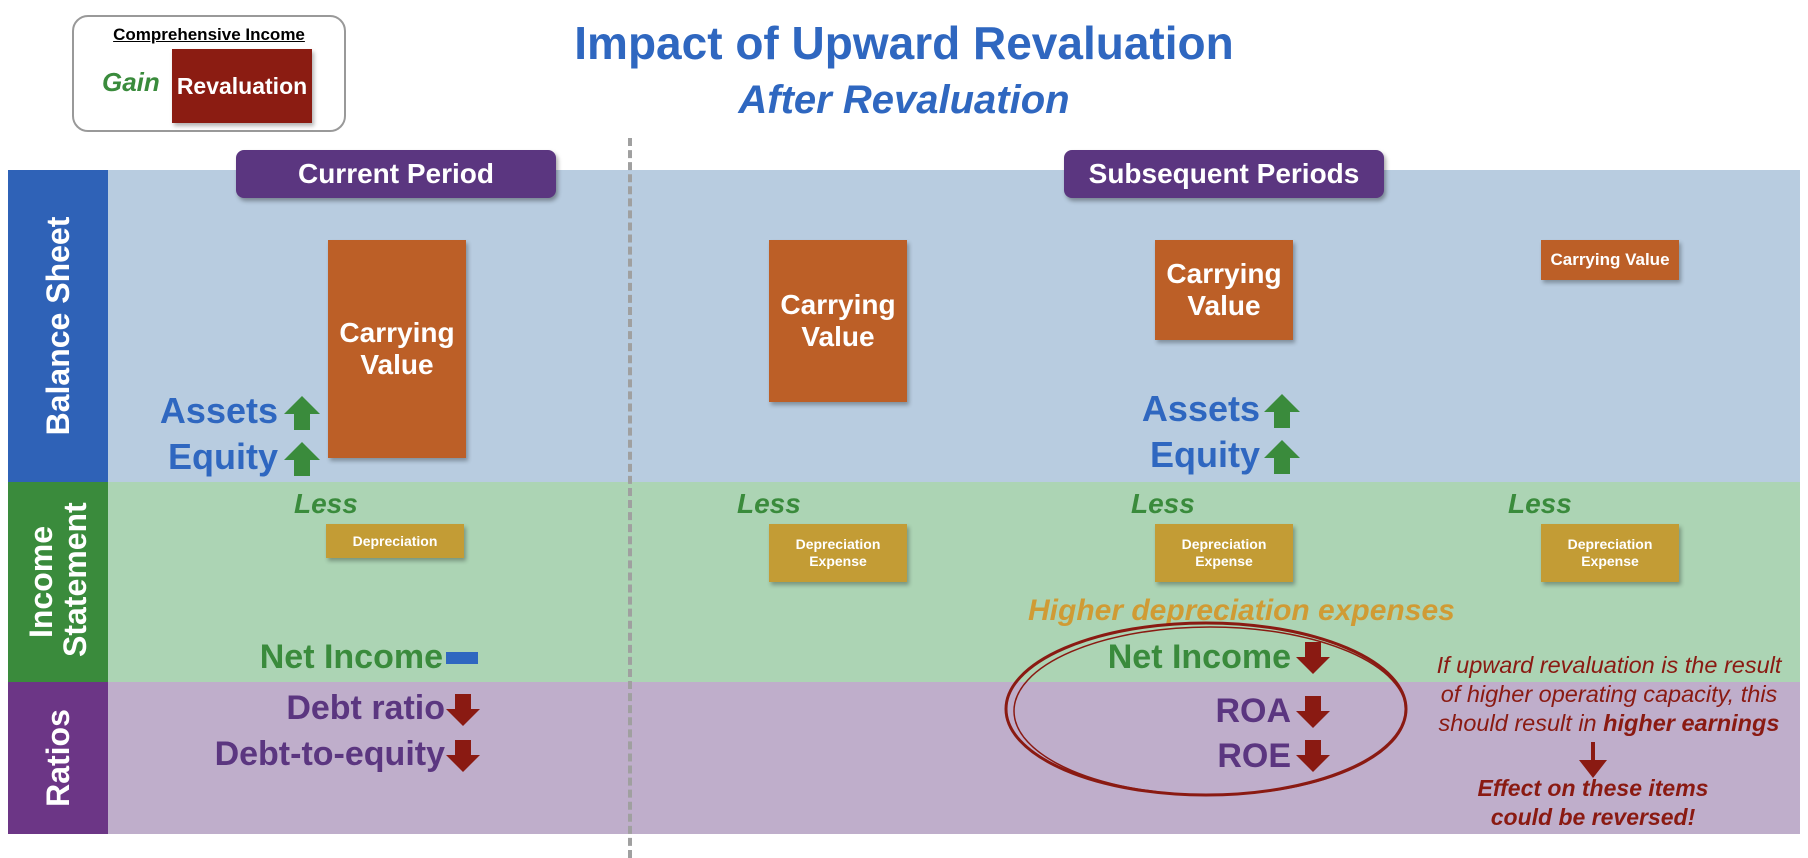  I want to click on carrying-value-subsequent-3: Carrying Value, so click(1610, 260).